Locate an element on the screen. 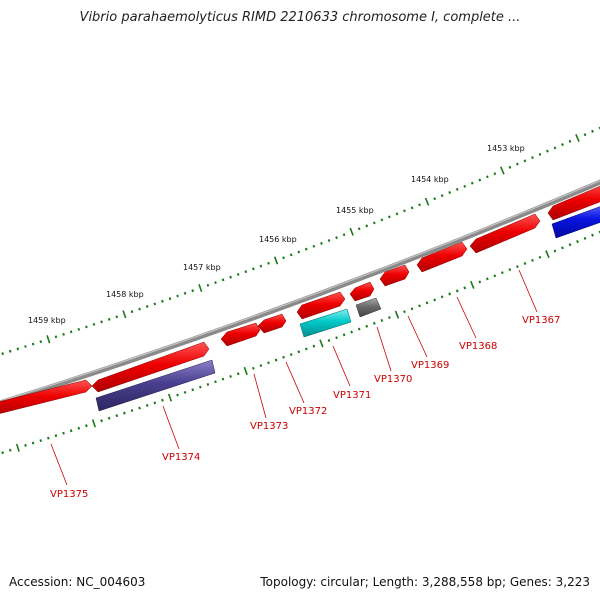  callout-vp1373 is located at coordinates (260, 396).